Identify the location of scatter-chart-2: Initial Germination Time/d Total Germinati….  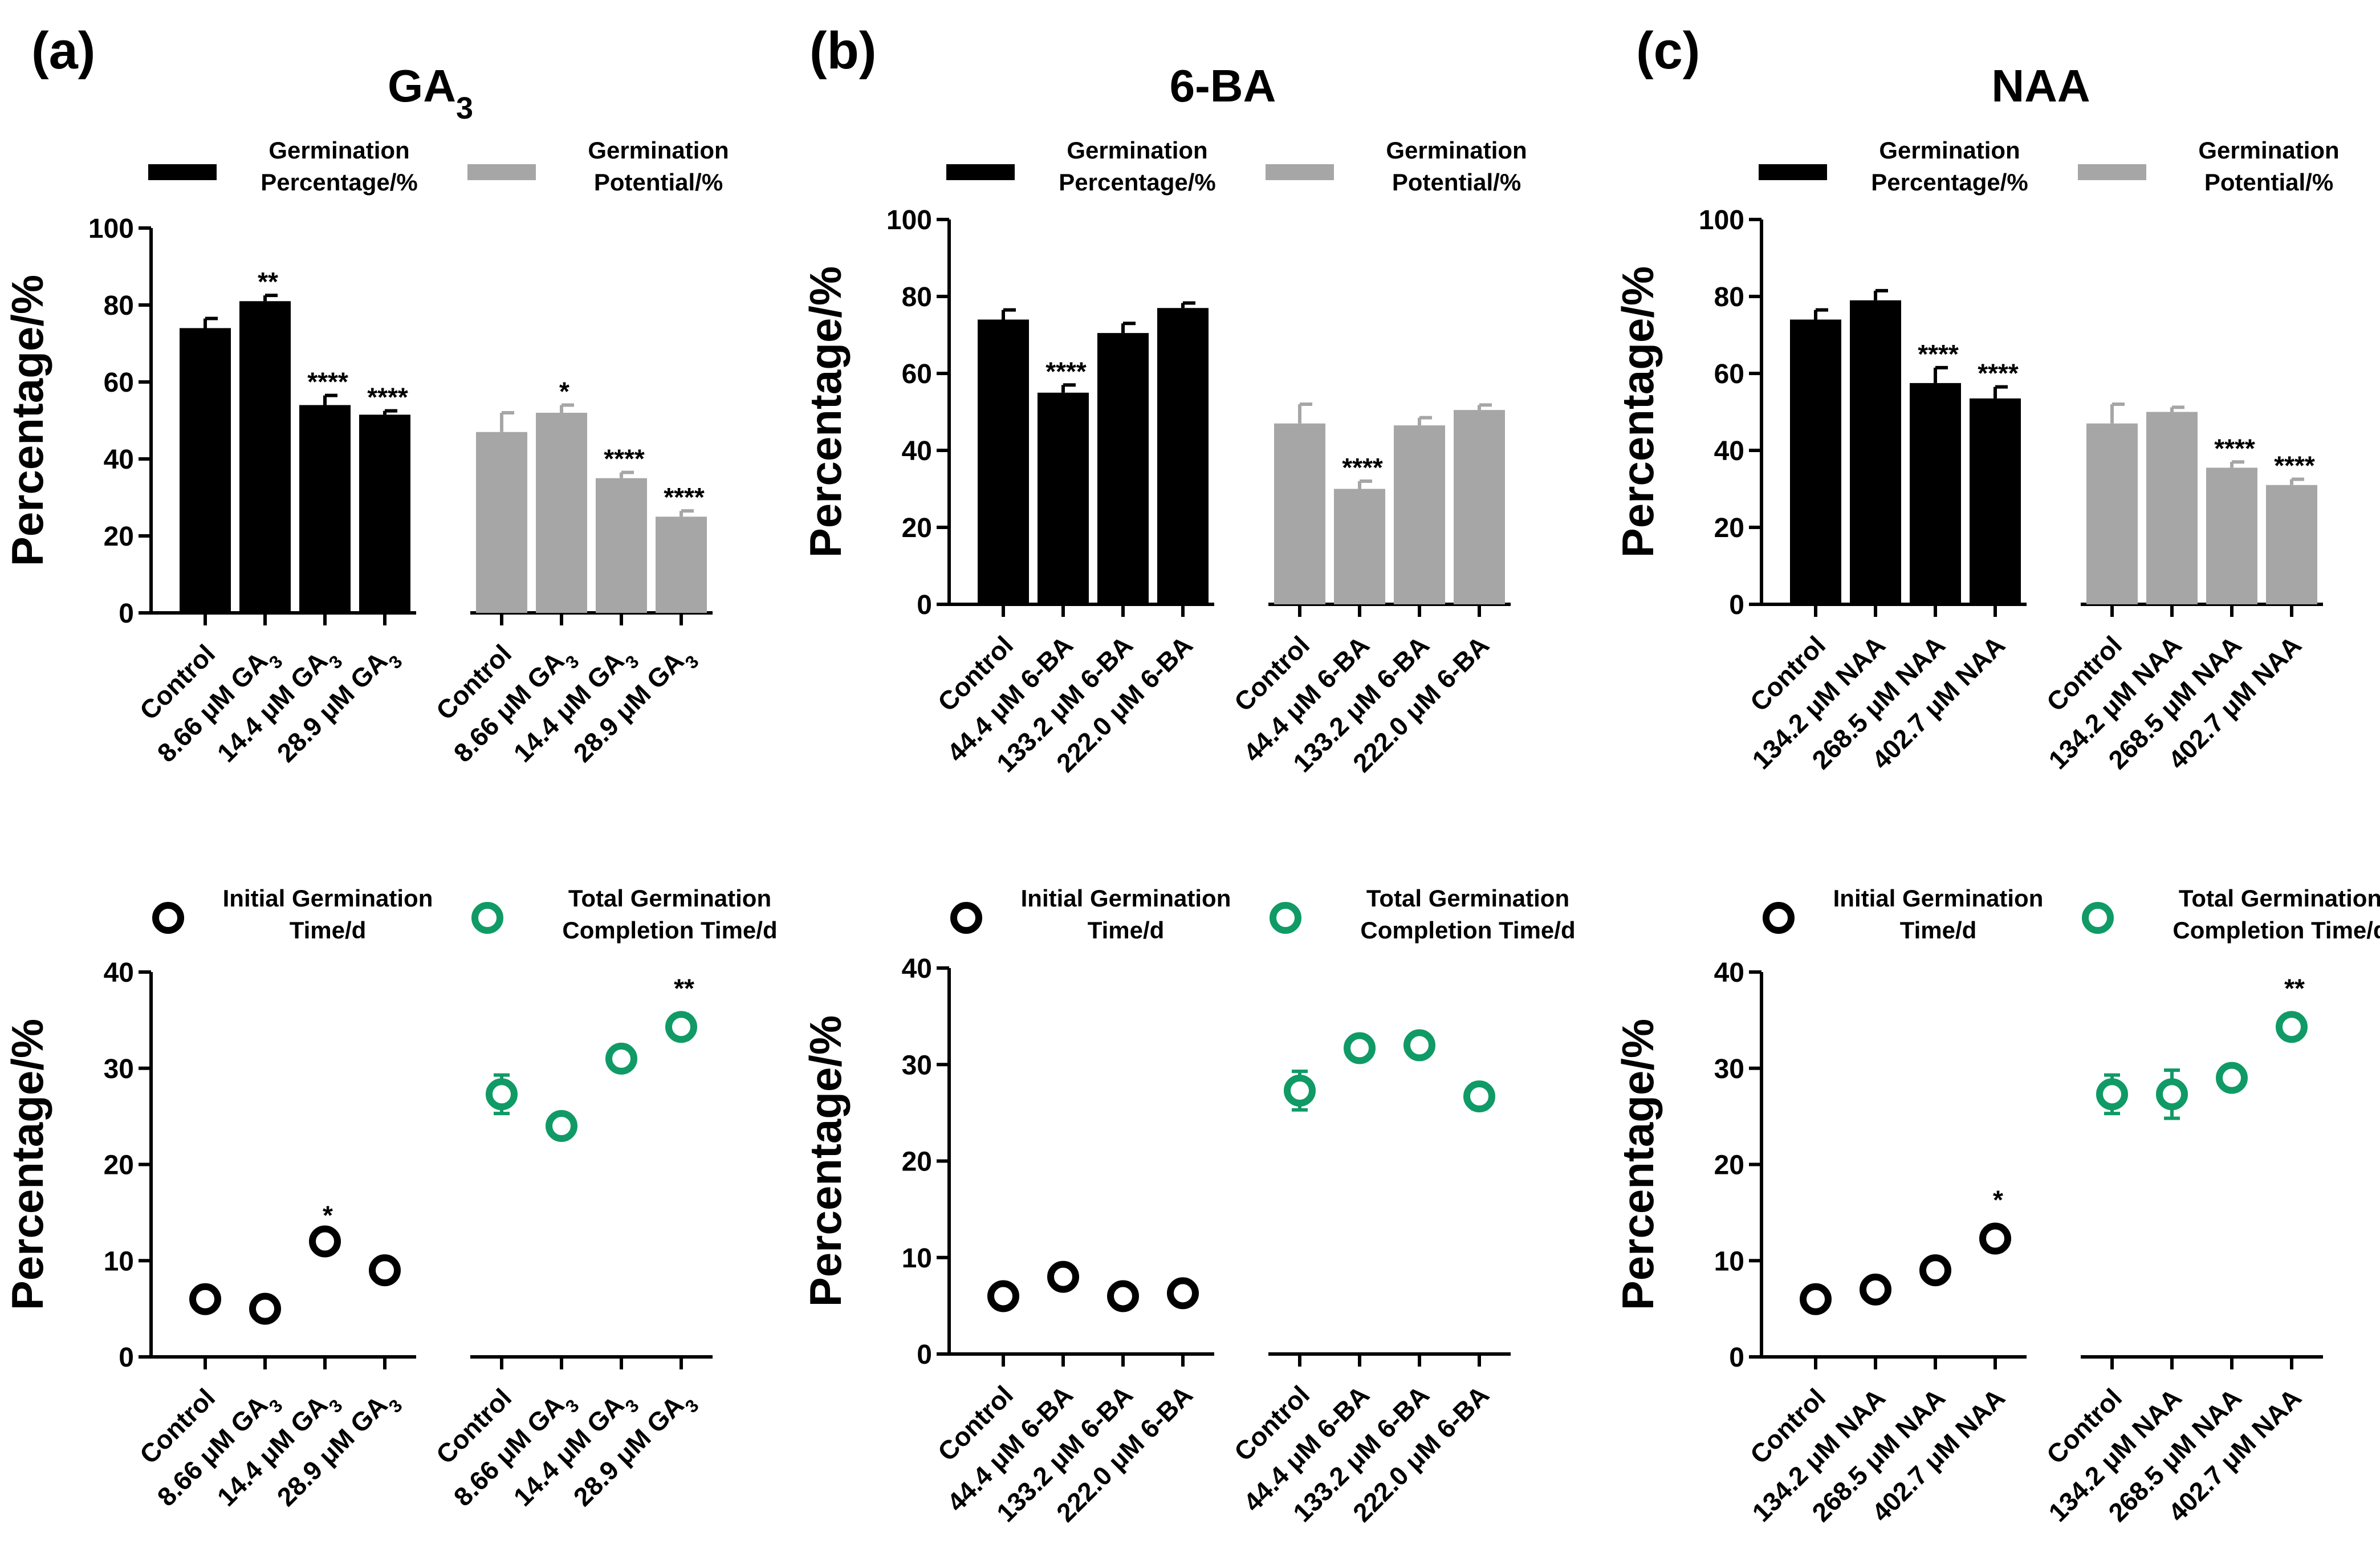
(1188, 1206).